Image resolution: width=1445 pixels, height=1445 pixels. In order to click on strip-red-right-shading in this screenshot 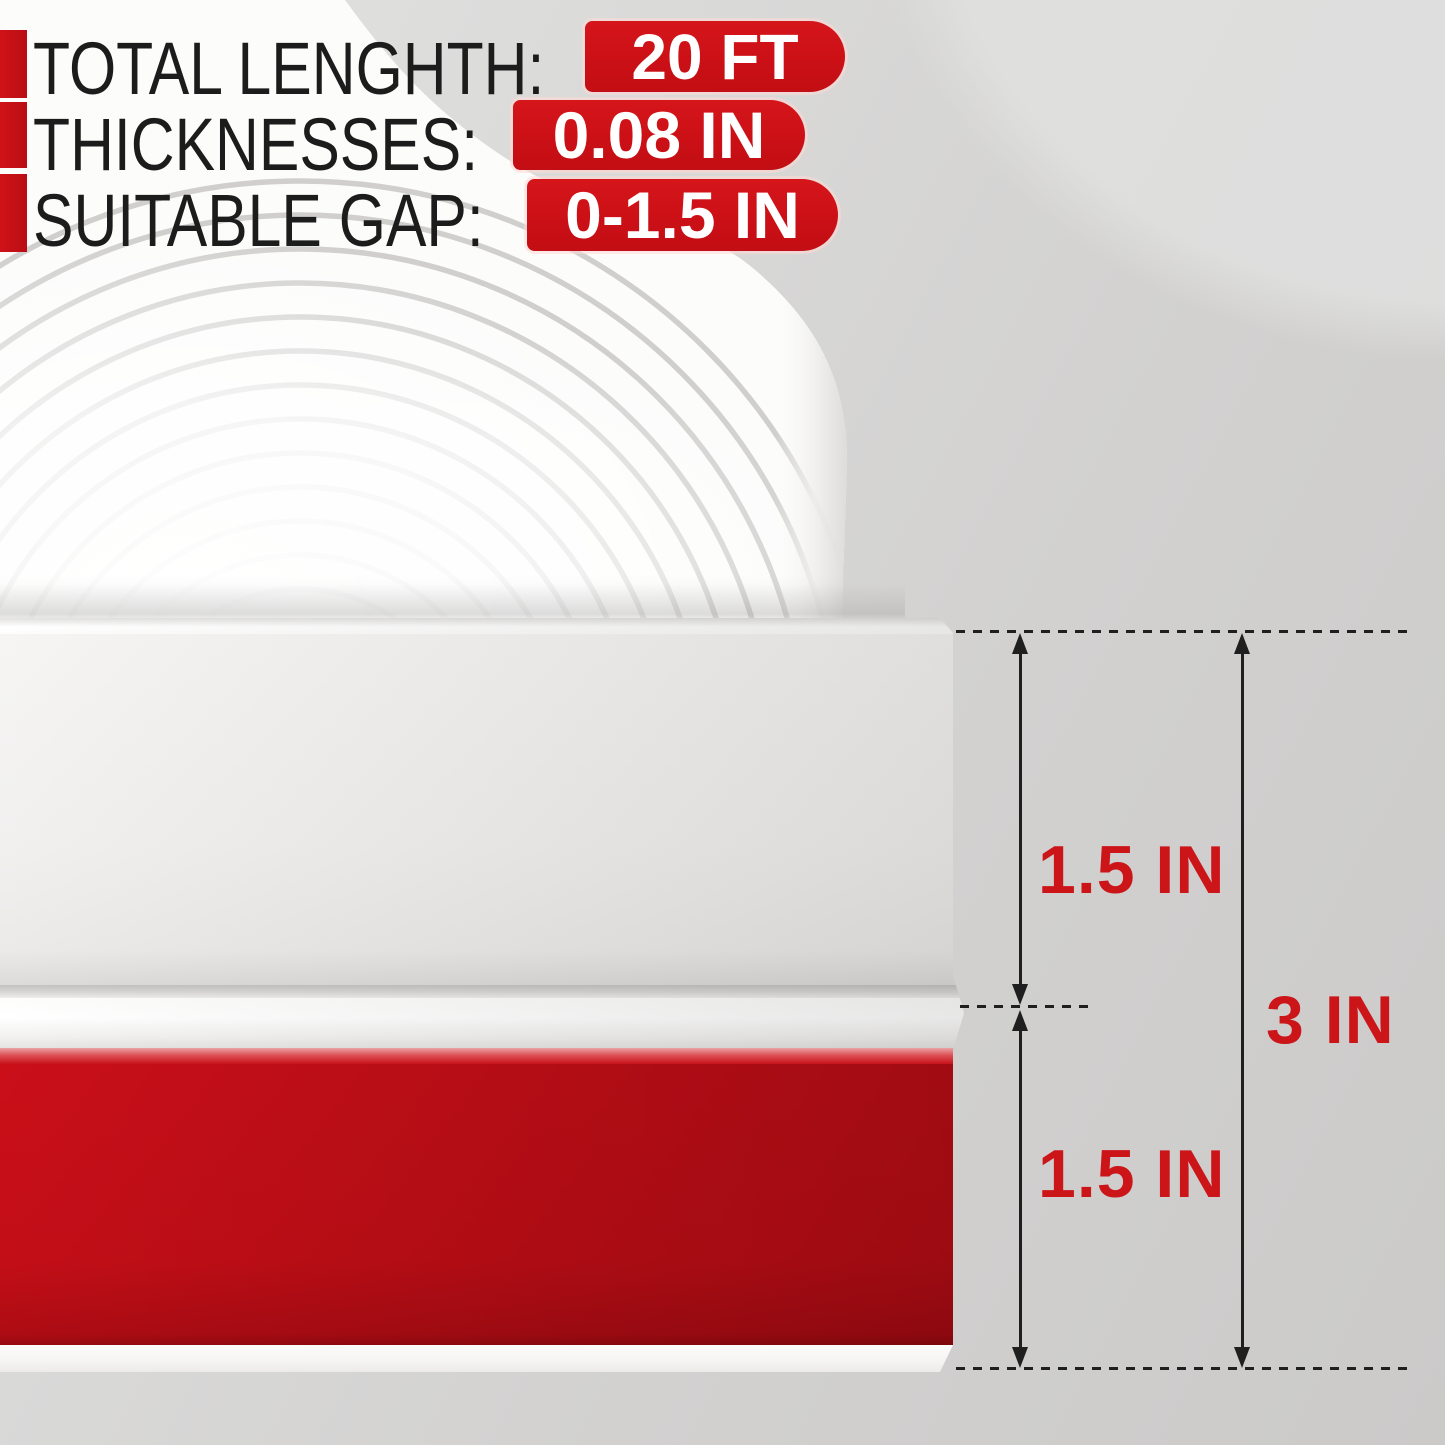, I will do `click(482, 1204)`.